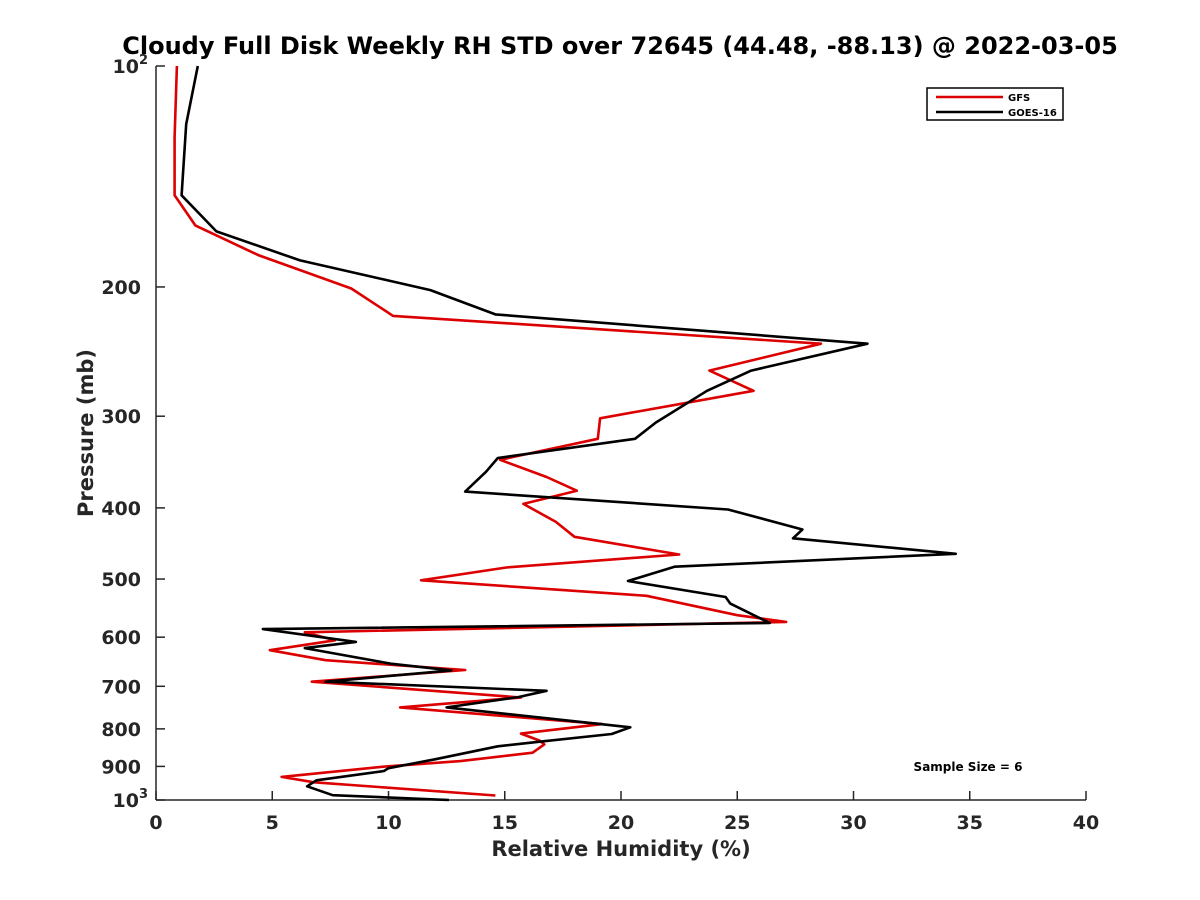 This screenshot has width=1200, height=900. I want to click on legend-box, so click(995, 104).